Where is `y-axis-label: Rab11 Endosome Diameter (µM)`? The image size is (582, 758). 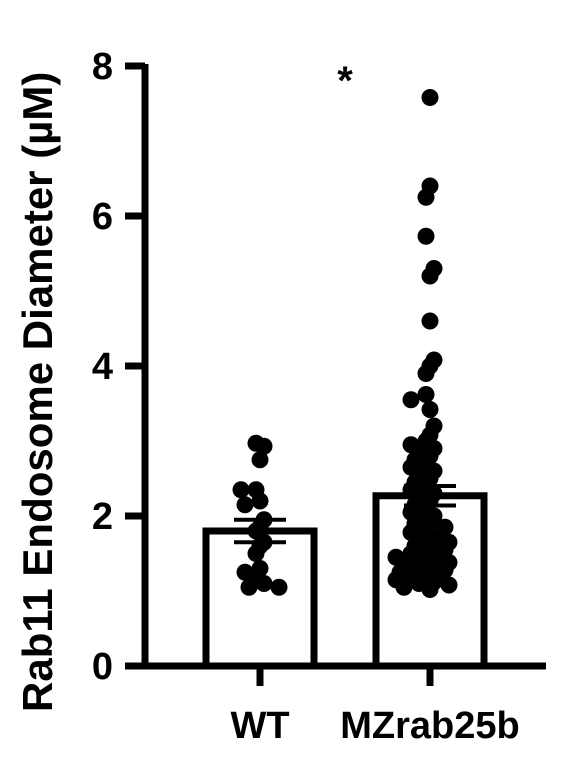
y-axis-label: Rab11 Endosome Diameter (µM) is located at coordinates (37, 392).